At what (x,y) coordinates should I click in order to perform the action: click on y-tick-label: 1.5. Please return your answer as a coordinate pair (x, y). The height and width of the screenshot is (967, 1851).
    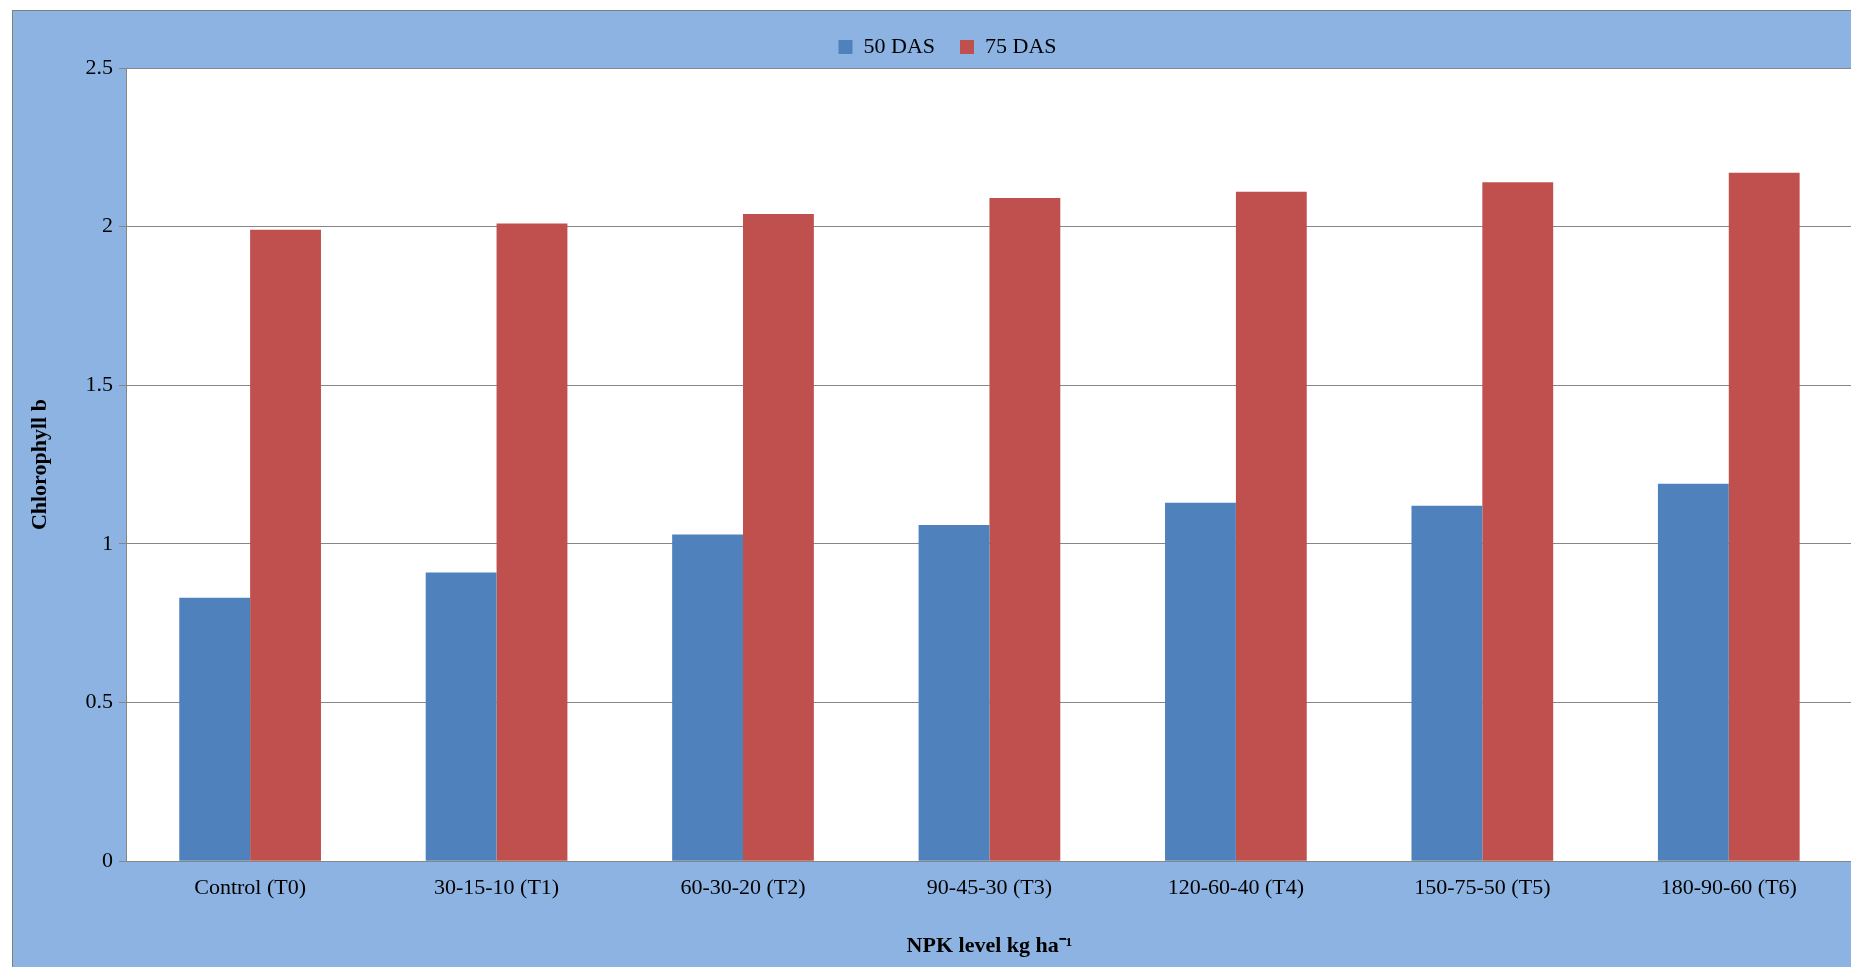
    Looking at the image, I should click on (99, 384).